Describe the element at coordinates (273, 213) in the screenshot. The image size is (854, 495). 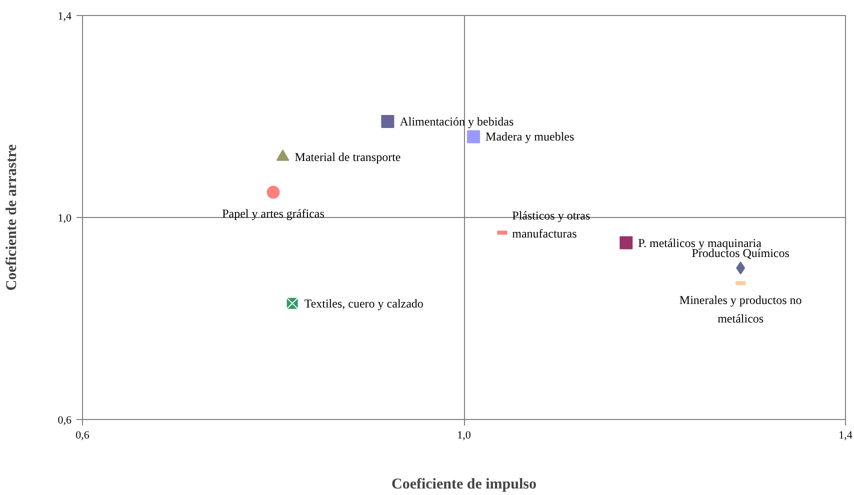
I see `series-label: Papel y artes gráficas` at that location.